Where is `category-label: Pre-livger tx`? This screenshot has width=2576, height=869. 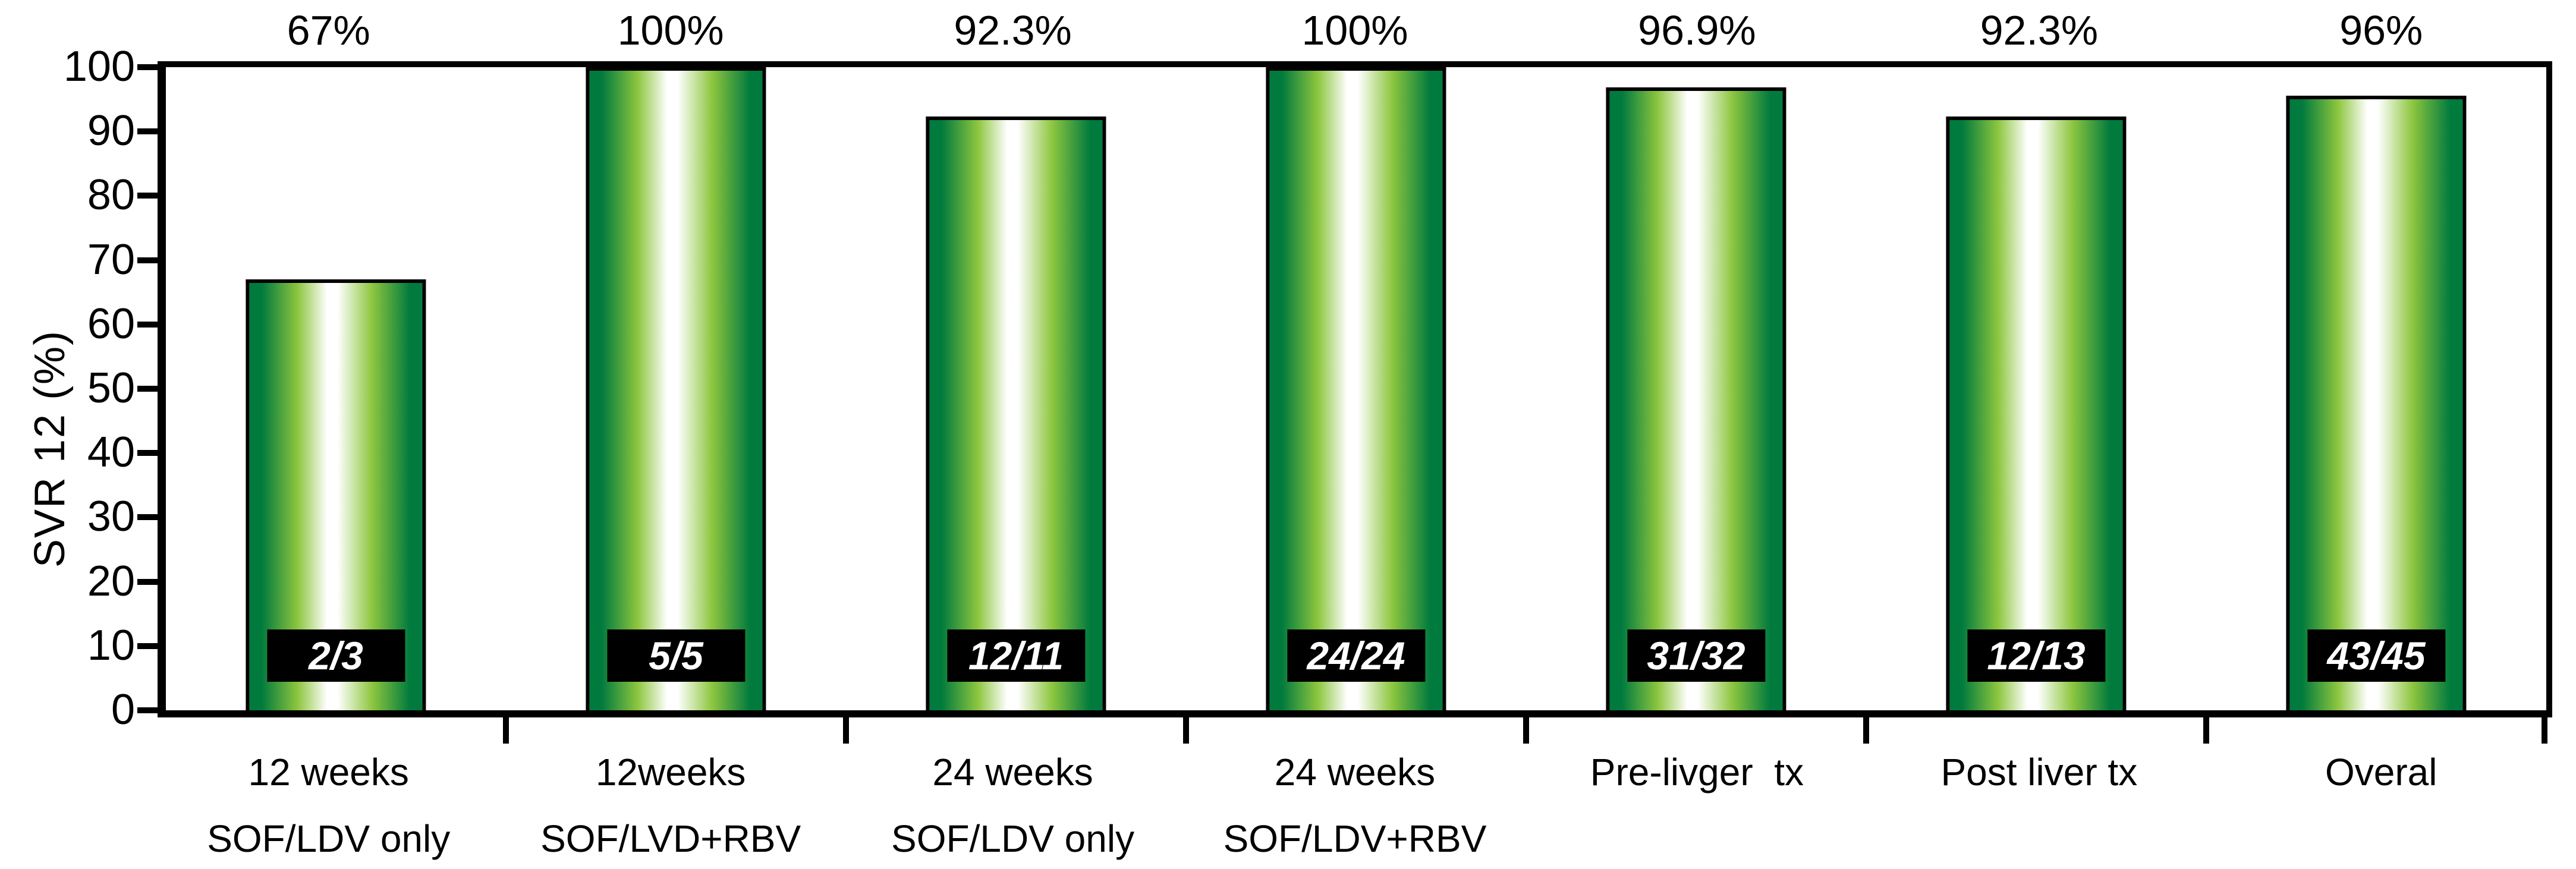 category-label: Pre-livger tx is located at coordinates (1697, 804).